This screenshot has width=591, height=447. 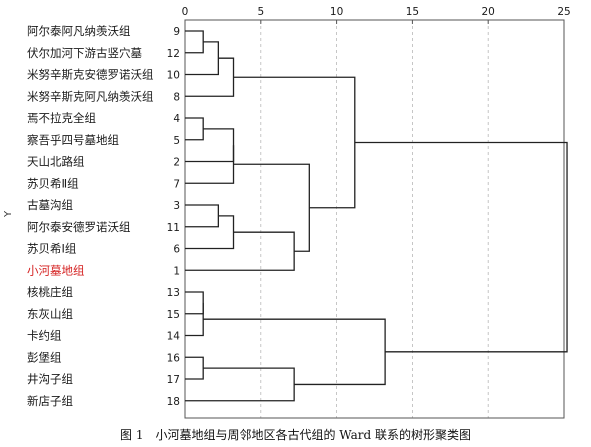 I want to click on leaf-label-5: 察吾乎四号墓地组, so click(x=73, y=140).